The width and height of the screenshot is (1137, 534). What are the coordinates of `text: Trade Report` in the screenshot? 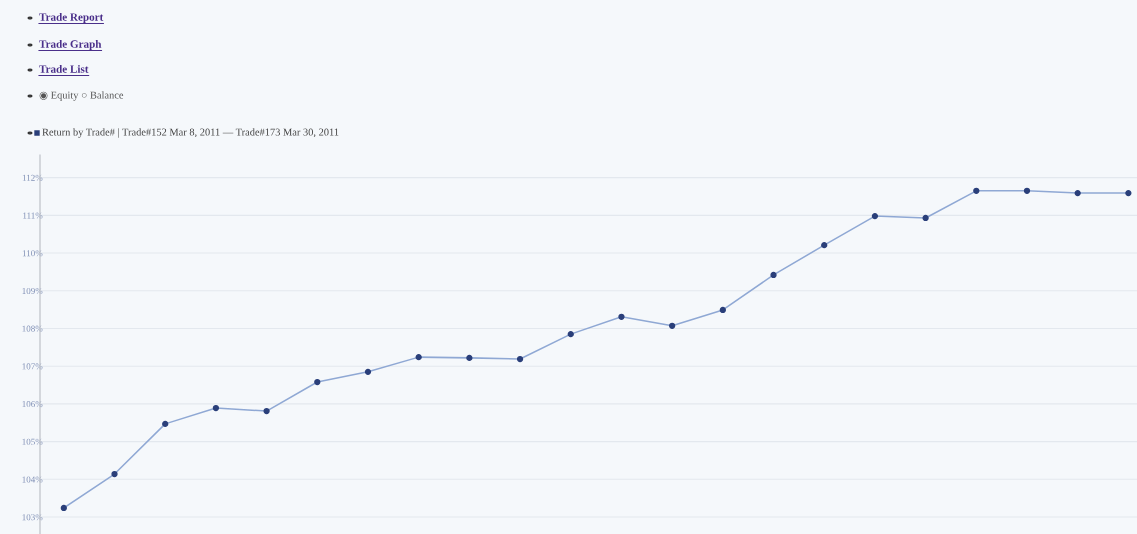 It's located at (71, 18).